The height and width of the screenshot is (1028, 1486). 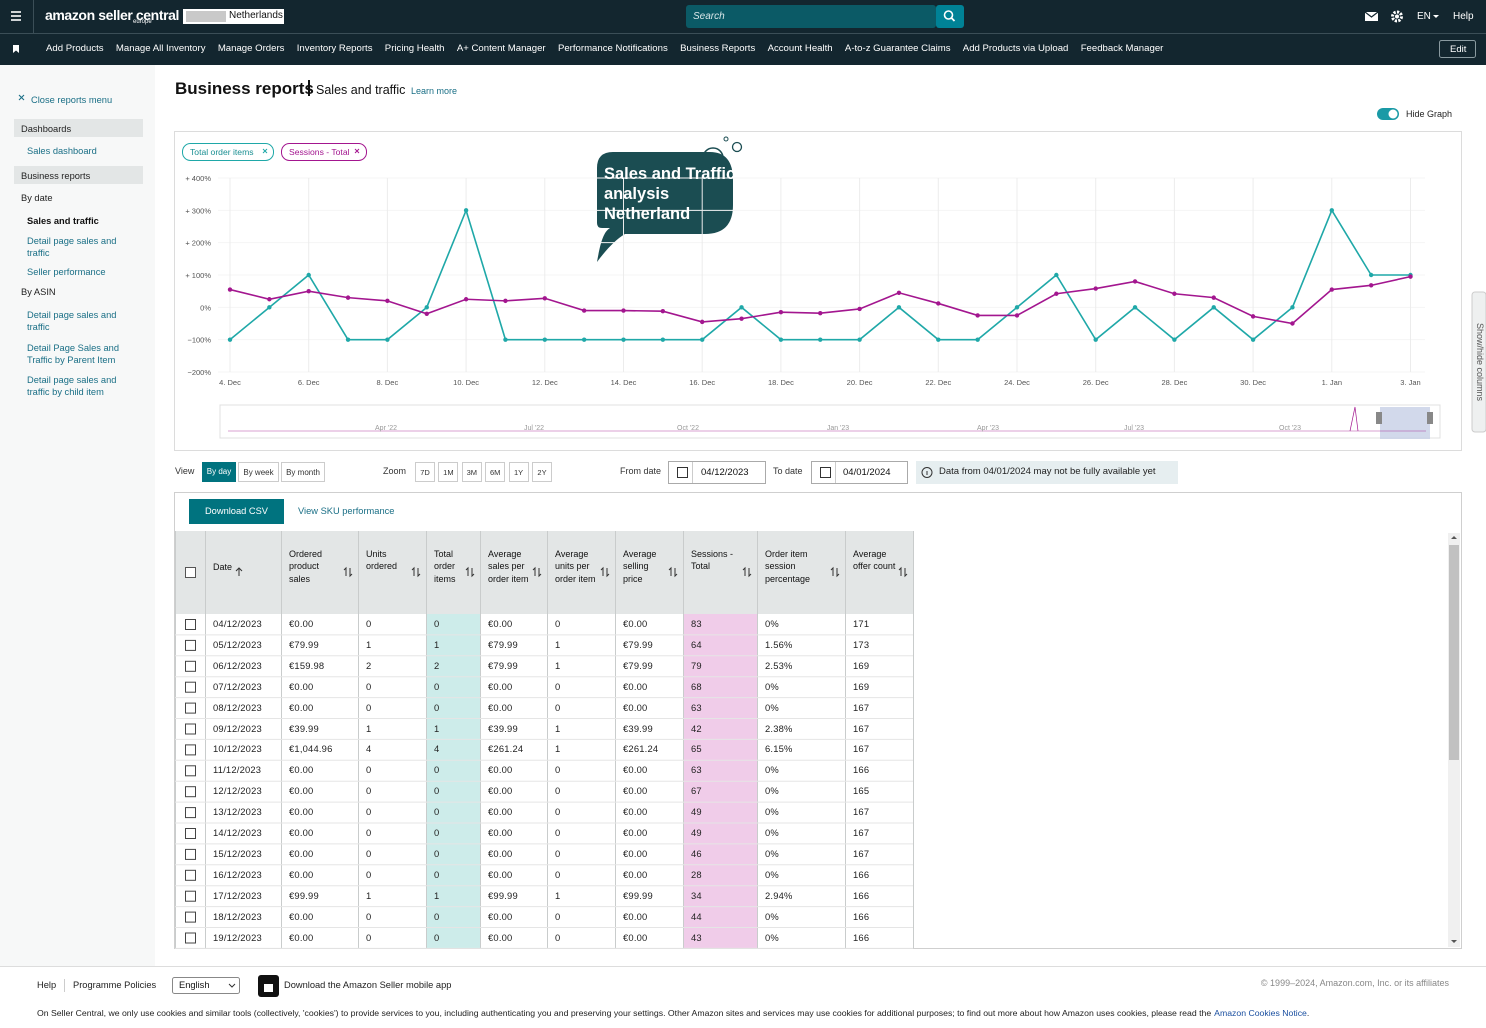 What do you see at coordinates (725, 472) in the screenshot?
I see `from-date: 04/12/2023` at bounding box center [725, 472].